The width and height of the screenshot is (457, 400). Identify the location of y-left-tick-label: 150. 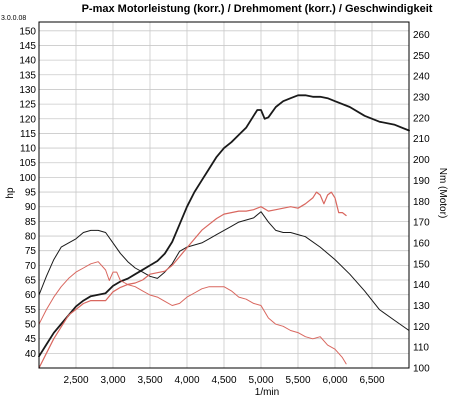
(27, 31).